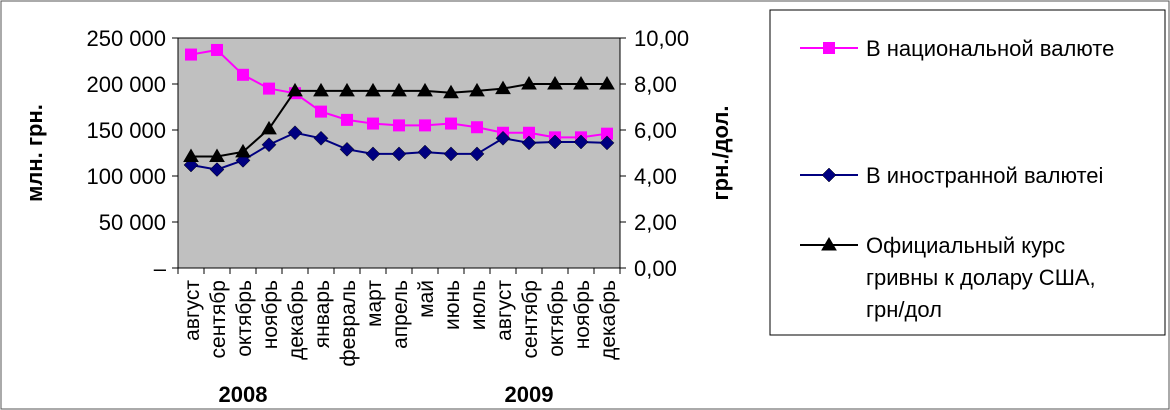  I want to click on y-tick-label: 100 000, so click(126, 176).